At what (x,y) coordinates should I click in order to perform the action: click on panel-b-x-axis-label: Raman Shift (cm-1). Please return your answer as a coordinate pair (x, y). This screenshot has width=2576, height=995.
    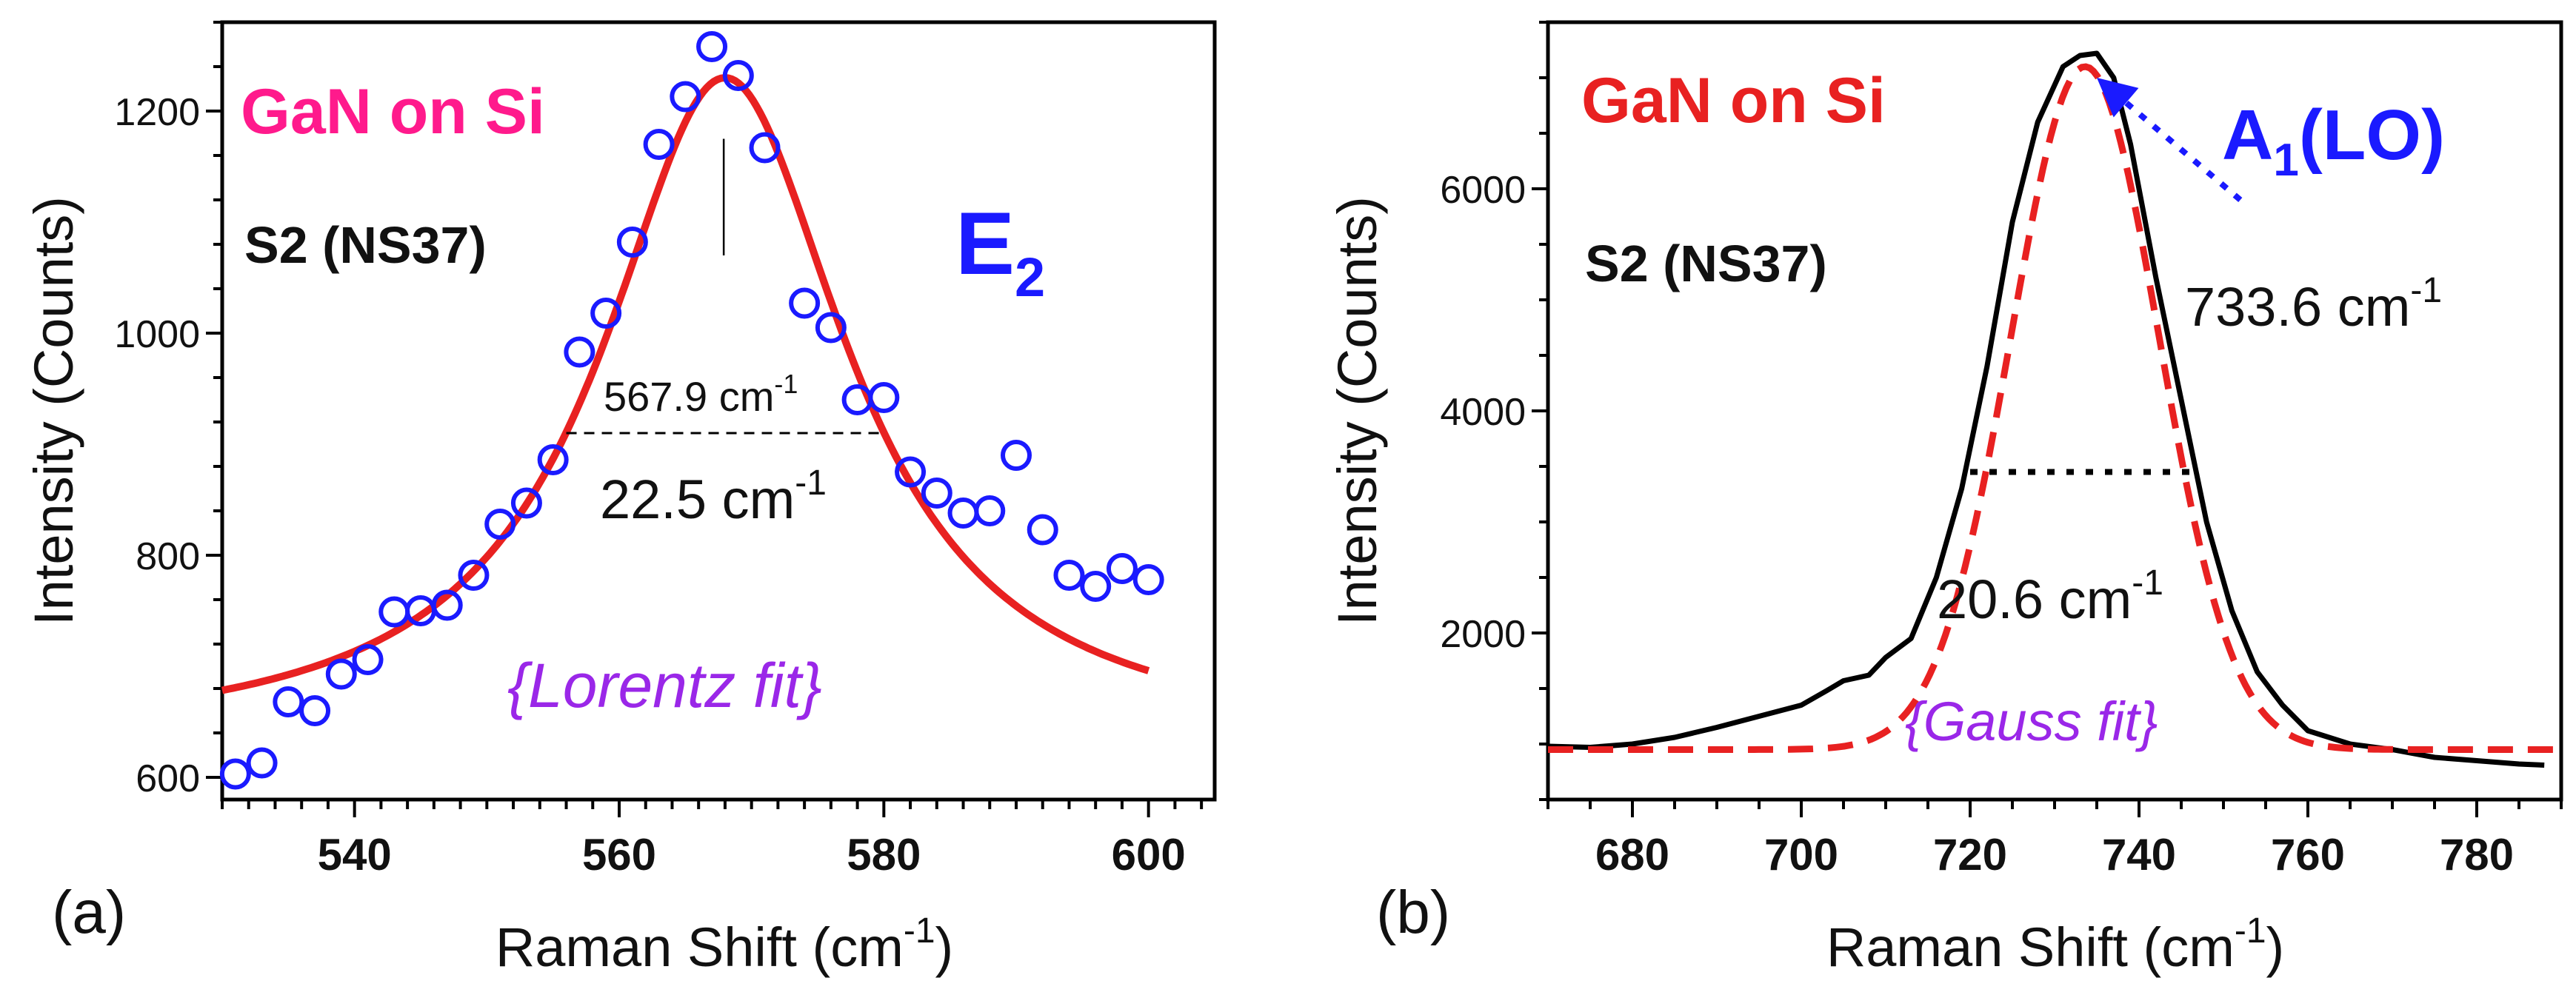
    Looking at the image, I should click on (2055, 944).